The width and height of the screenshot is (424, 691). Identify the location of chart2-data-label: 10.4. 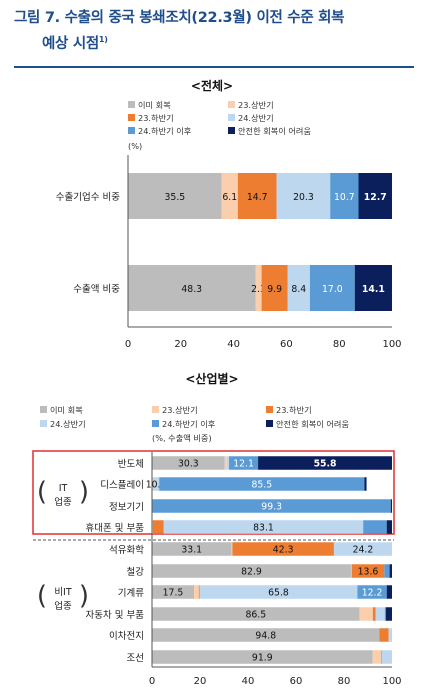
(156, 485).